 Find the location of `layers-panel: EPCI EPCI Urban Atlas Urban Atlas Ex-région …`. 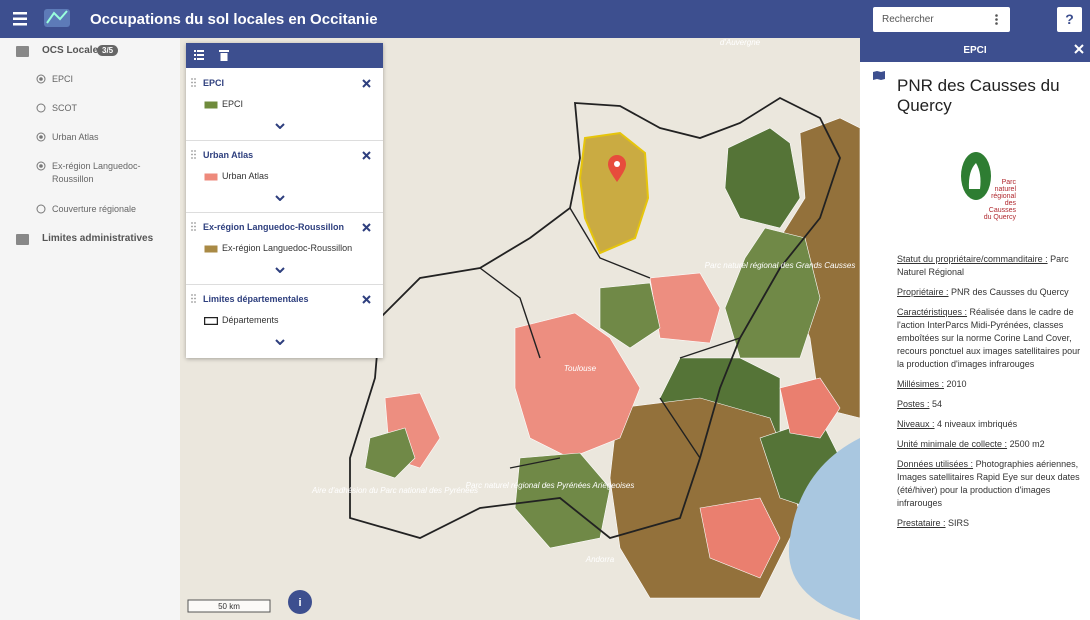

layers-panel: EPCI EPCI Urban Atlas Urban Atlas Ex-région … is located at coordinates (284, 200).